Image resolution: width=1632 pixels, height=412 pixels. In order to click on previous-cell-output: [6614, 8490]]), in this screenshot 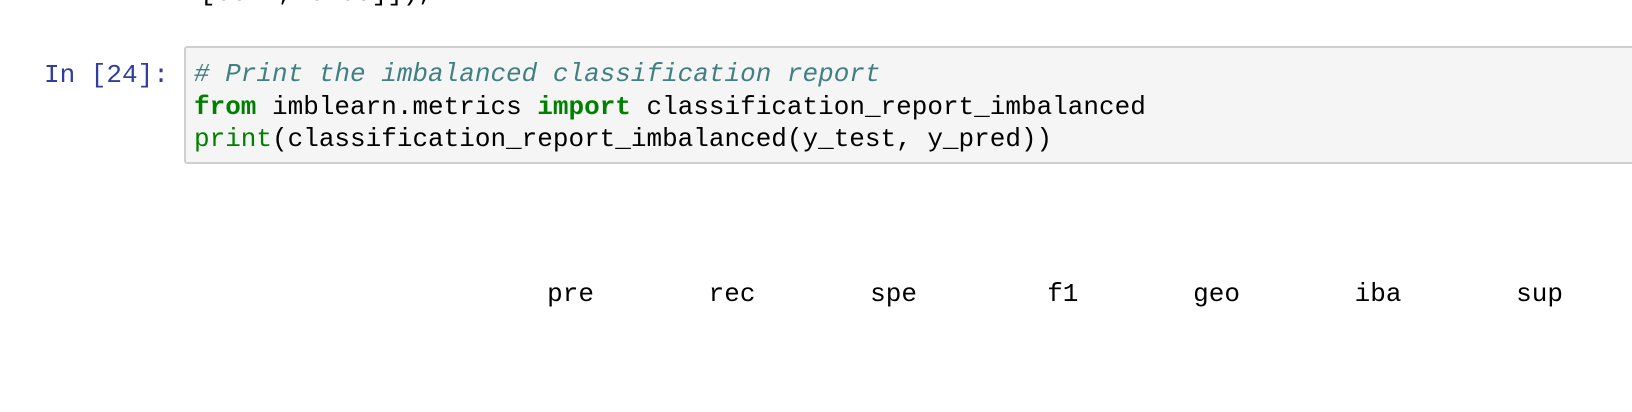, I will do `click(816, 11)`.